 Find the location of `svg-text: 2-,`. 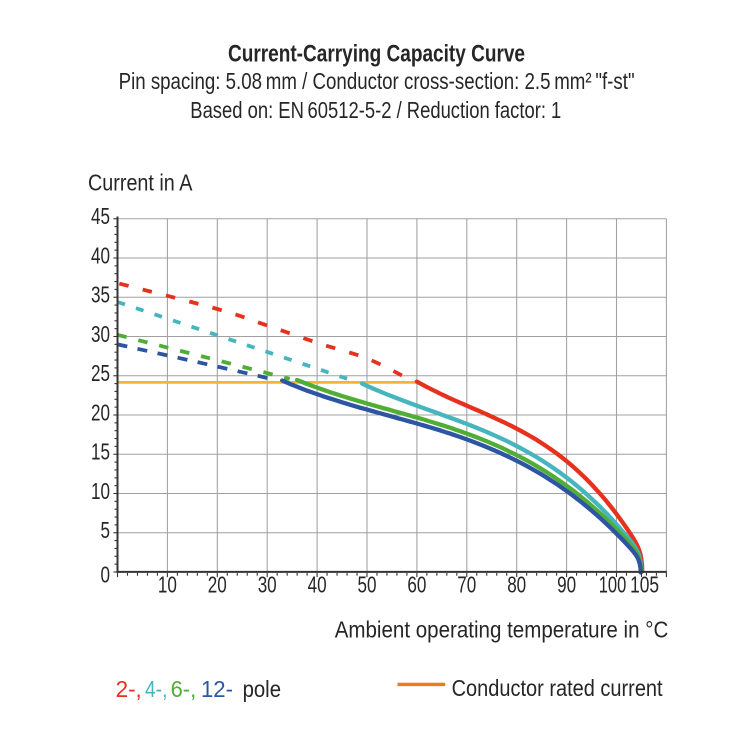

svg-text: 2-, is located at coordinates (129, 689).